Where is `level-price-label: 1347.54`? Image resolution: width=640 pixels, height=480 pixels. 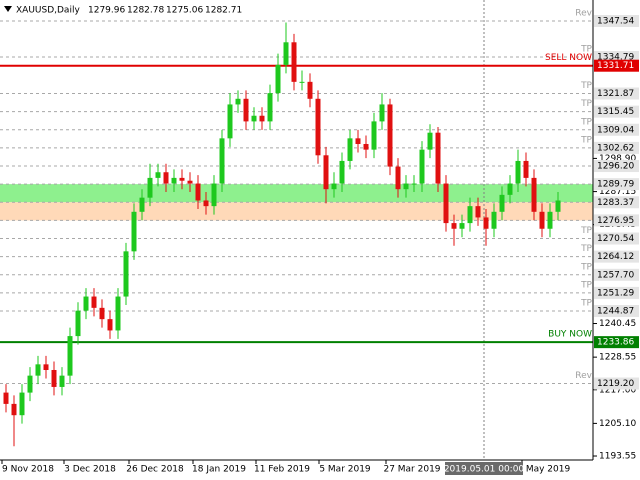
level-price-label: 1347.54 is located at coordinates (615, 21).